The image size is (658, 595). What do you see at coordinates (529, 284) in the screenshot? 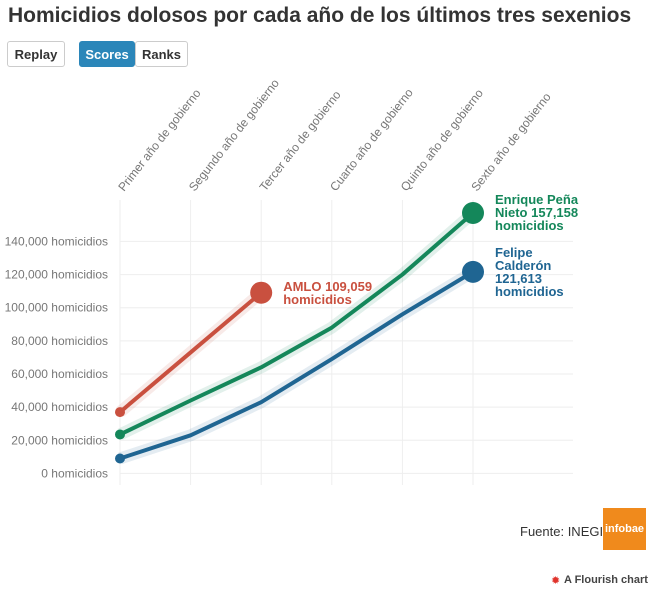
I see `value-label: 121,613 homicidios` at bounding box center [529, 284].